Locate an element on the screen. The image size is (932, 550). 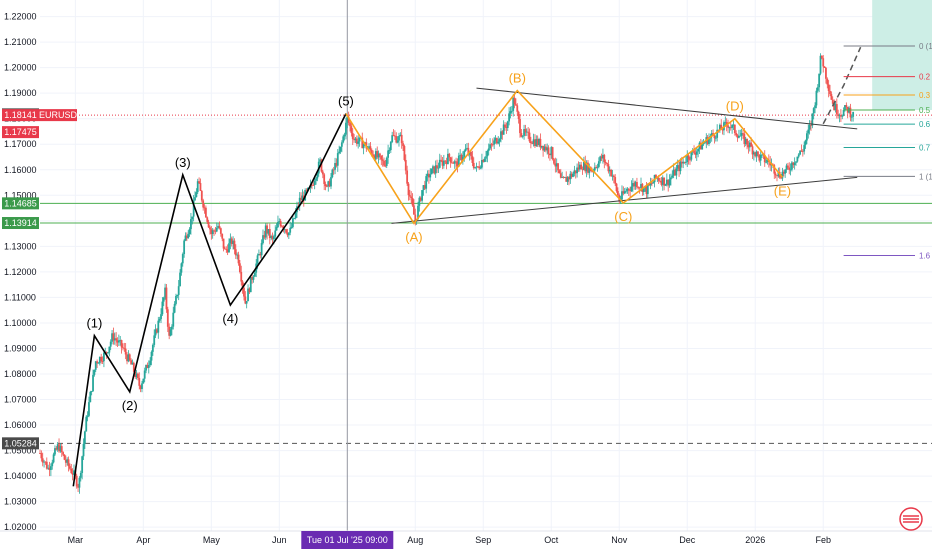
crosshair-time-label: Tue 01 Jul '25 09:00 is located at coordinates (347, 540).